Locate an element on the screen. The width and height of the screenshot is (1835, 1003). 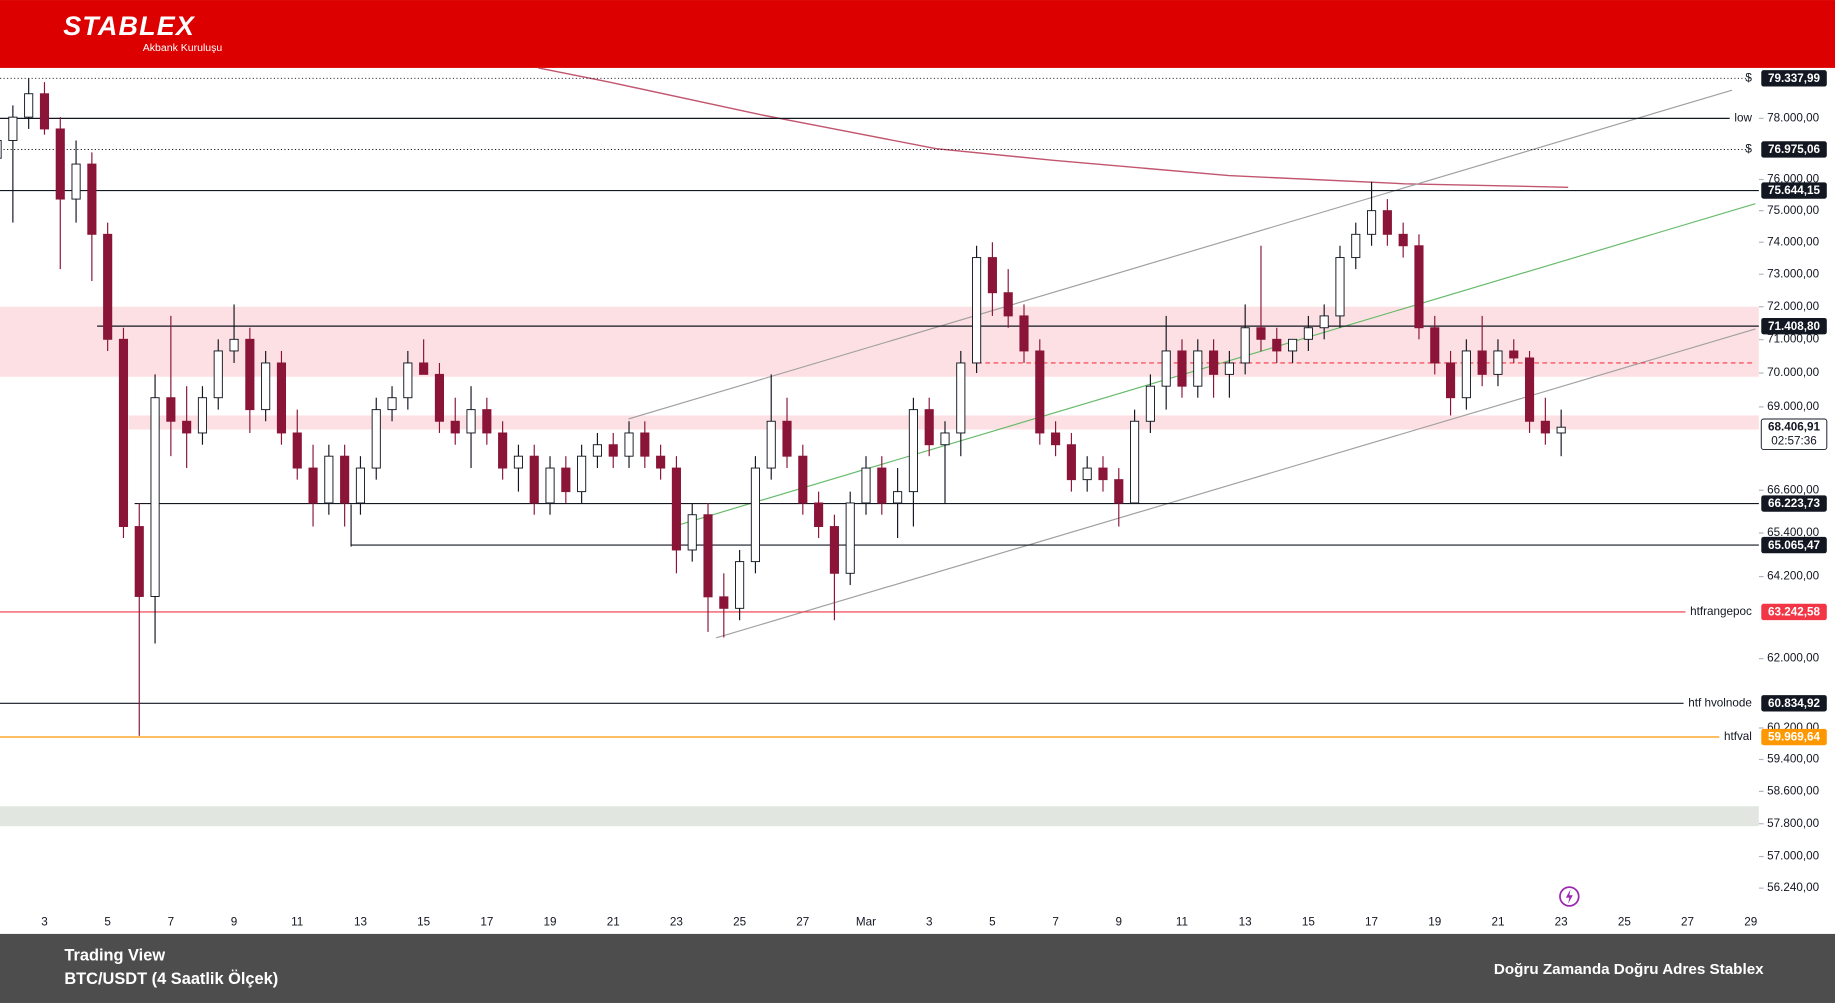
y-tick-label: 78.000,00 is located at coordinates (1793, 117).